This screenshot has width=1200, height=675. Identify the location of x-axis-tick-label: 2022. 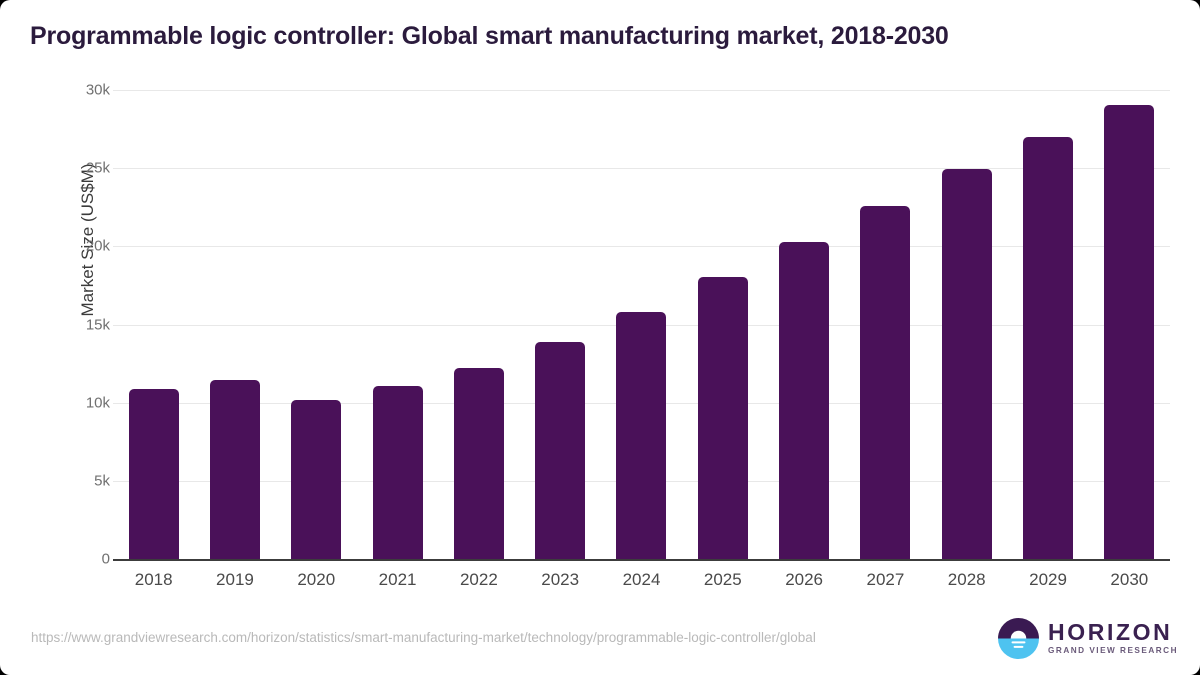
(478, 579).